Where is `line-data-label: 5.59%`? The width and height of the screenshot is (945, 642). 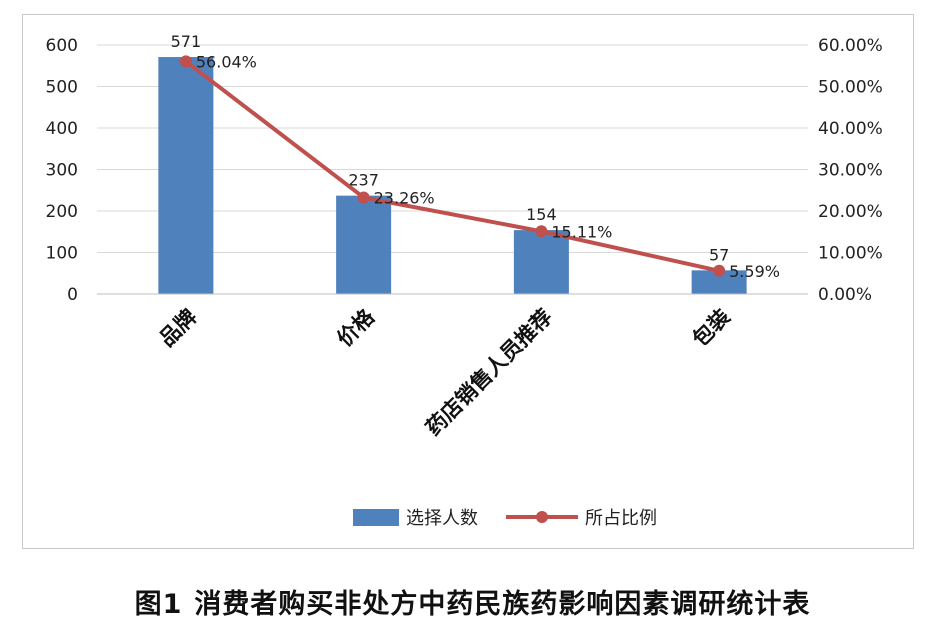 line-data-label: 5.59% is located at coordinates (754, 271).